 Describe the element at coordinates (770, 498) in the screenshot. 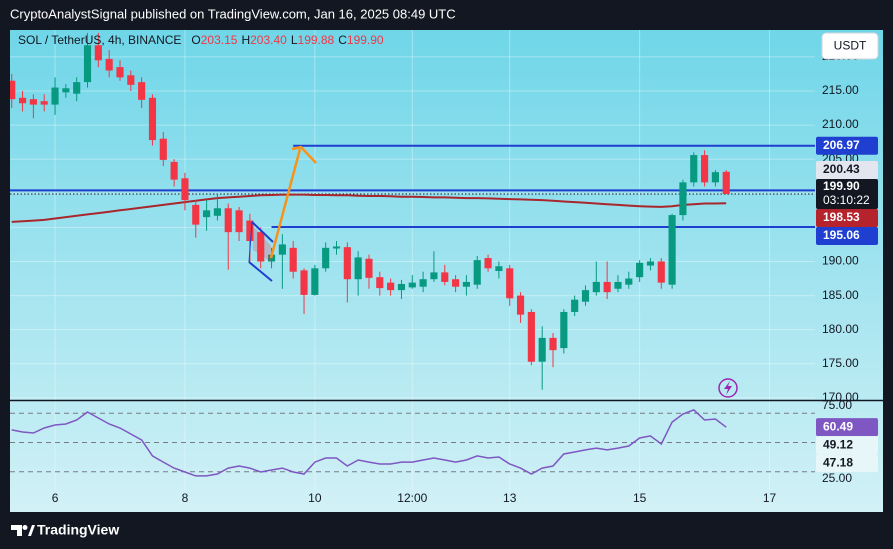

I see `x-tick-label: 17` at that location.